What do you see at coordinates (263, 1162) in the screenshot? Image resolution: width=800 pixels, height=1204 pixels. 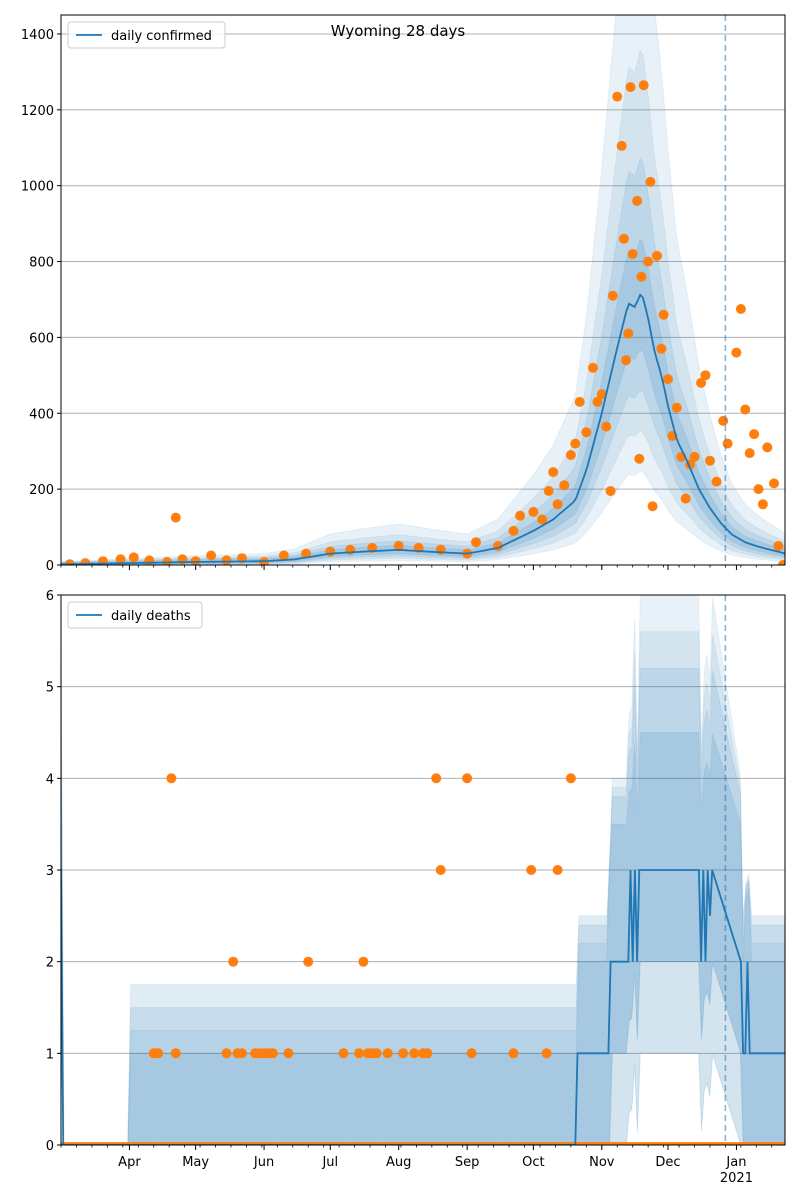 I see `x-tick-label: Jun` at bounding box center [263, 1162].